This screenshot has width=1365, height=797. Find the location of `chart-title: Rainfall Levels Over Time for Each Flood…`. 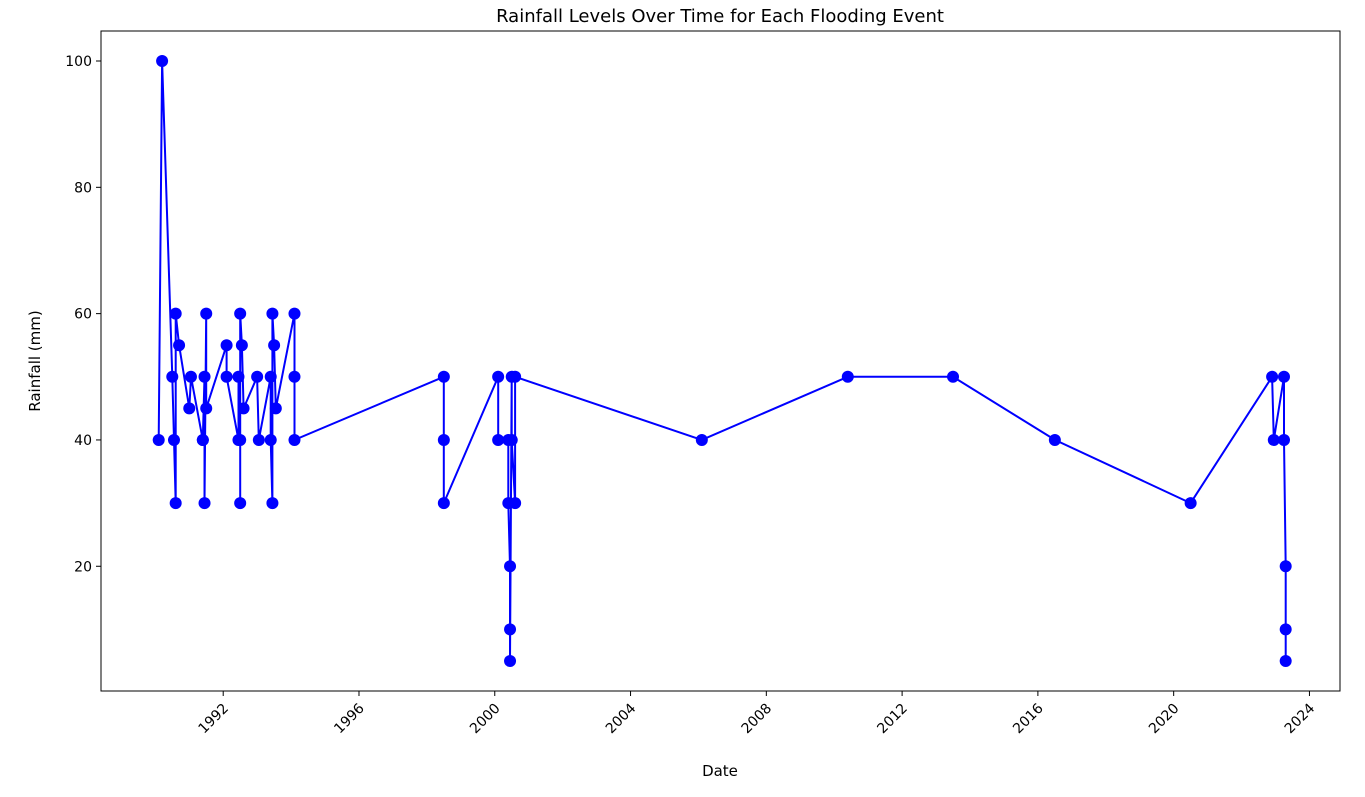

chart-title: Rainfall Levels Over Time for Each Flood… is located at coordinates (720, 16).